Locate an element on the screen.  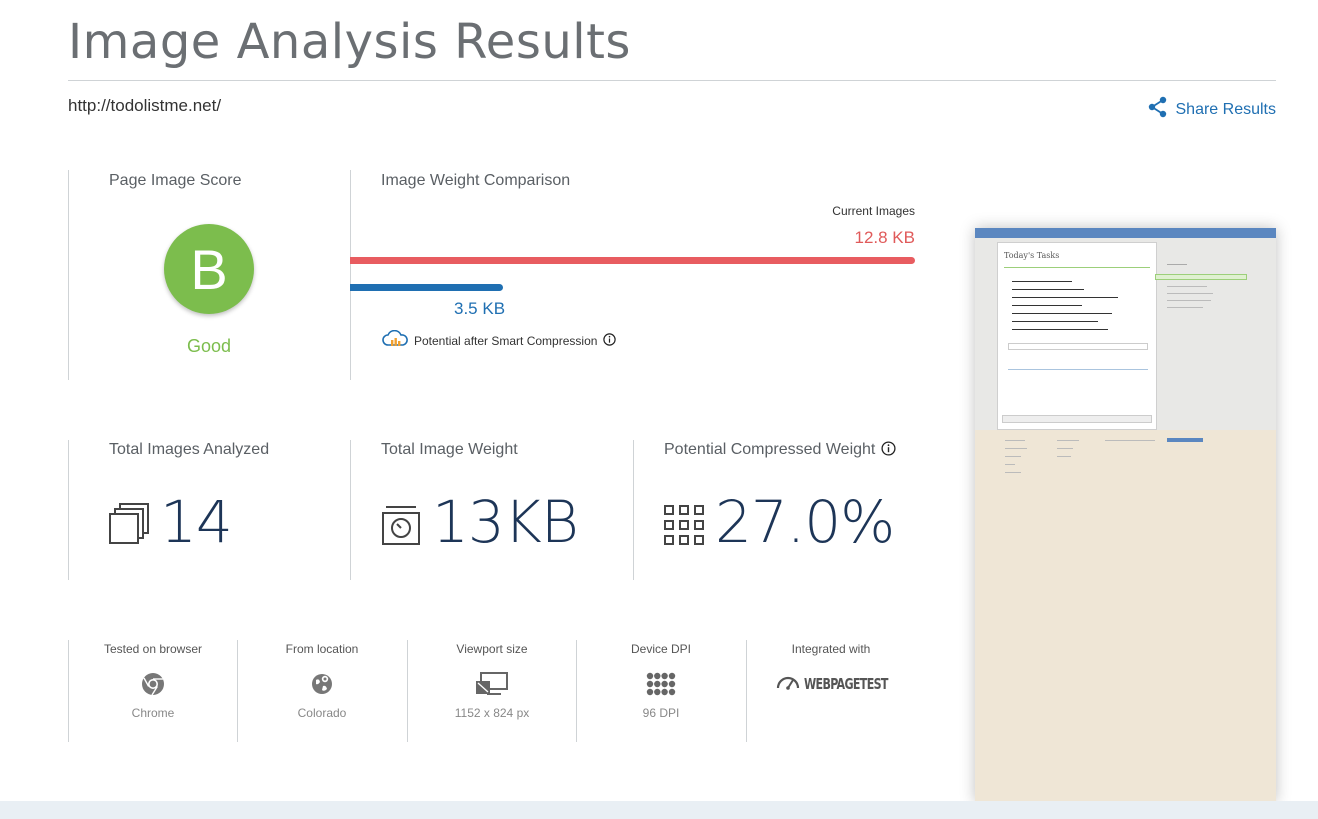
location-value: Colorado is located at coordinates (322, 713).